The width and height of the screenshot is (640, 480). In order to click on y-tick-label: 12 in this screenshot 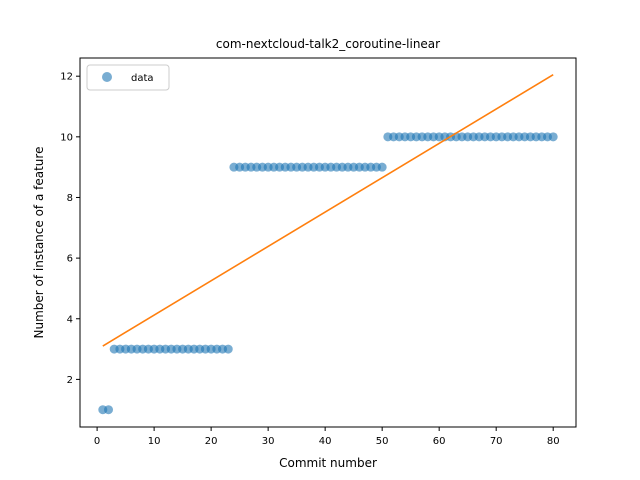, I will do `click(66, 77)`.